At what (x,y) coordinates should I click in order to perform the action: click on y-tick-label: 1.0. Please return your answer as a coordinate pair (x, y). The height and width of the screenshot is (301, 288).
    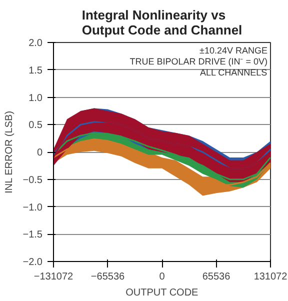
    Looking at the image, I should click on (35, 98).